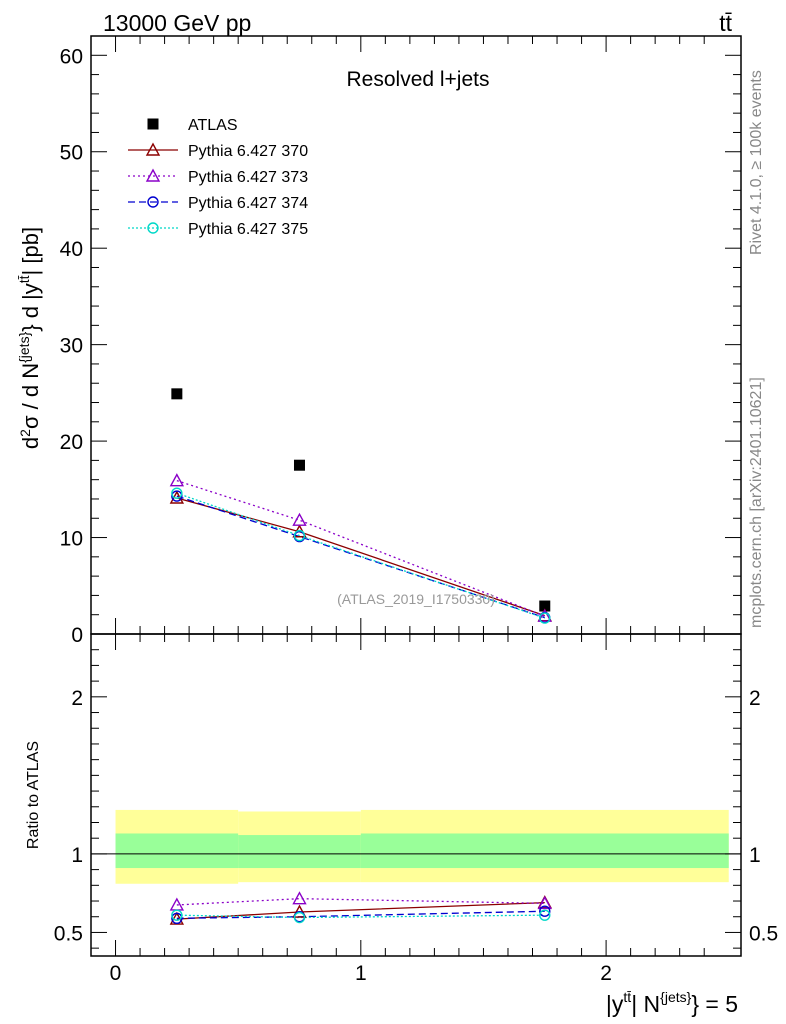 The width and height of the screenshot is (786, 1024). Describe the element at coordinates (71, 249) in the screenshot. I see `main-ytick-label: 40` at that location.